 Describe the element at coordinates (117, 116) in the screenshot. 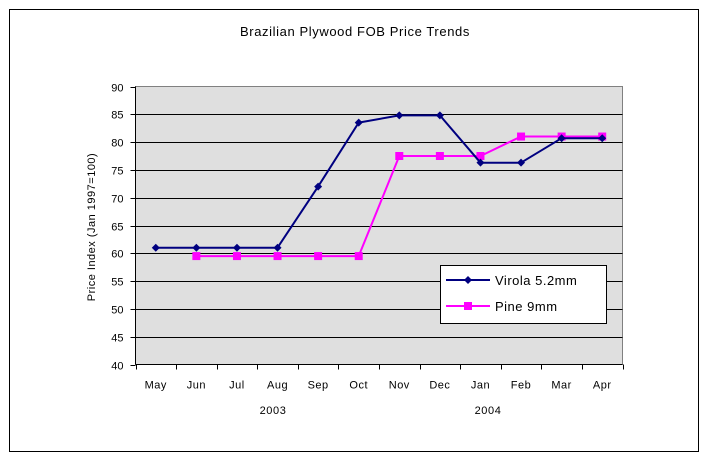

I see `y-tick-label: 85` at that location.